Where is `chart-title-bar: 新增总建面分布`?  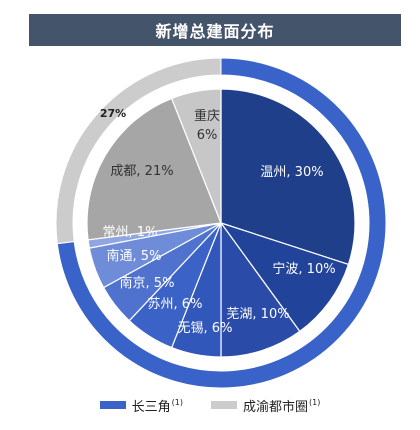 chart-title-bar: 新增总建面分布 is located at coordinates (215, 30).